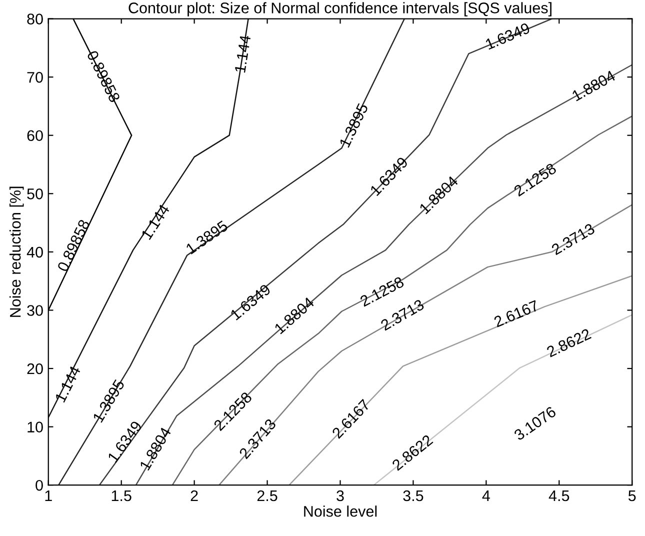  I want to click on y-tick-label: 30, so click(35, 310).